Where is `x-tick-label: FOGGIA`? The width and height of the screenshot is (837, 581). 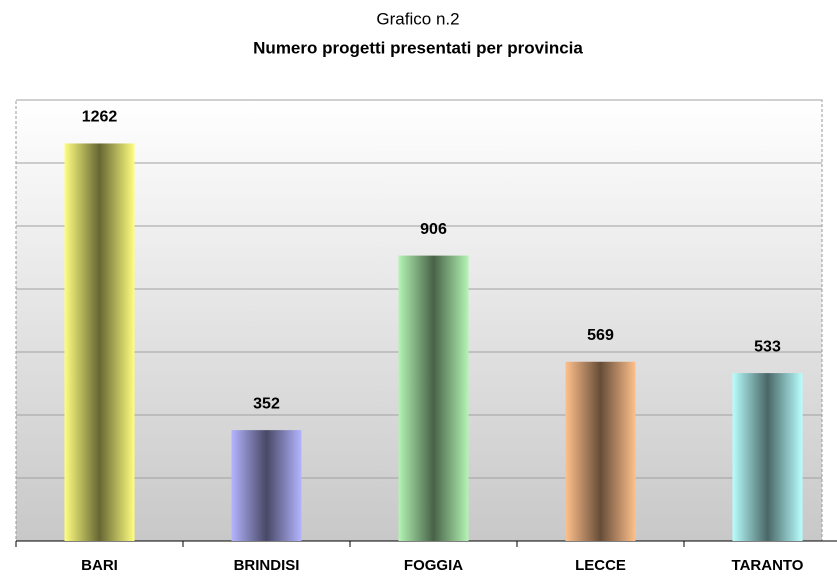
x-tick-label: FOGGIA is located at coordinates (433, 565).